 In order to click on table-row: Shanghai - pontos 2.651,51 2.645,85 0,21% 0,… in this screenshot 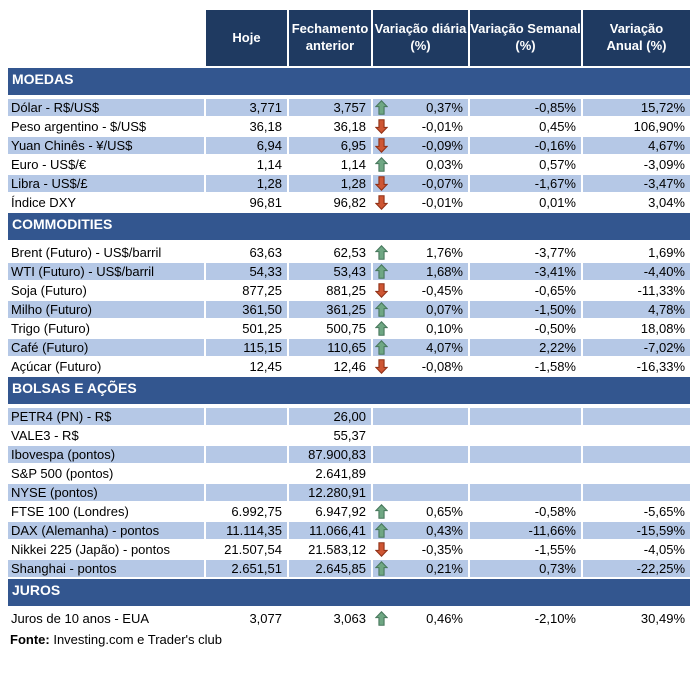, I will do `click(349, 568)`.